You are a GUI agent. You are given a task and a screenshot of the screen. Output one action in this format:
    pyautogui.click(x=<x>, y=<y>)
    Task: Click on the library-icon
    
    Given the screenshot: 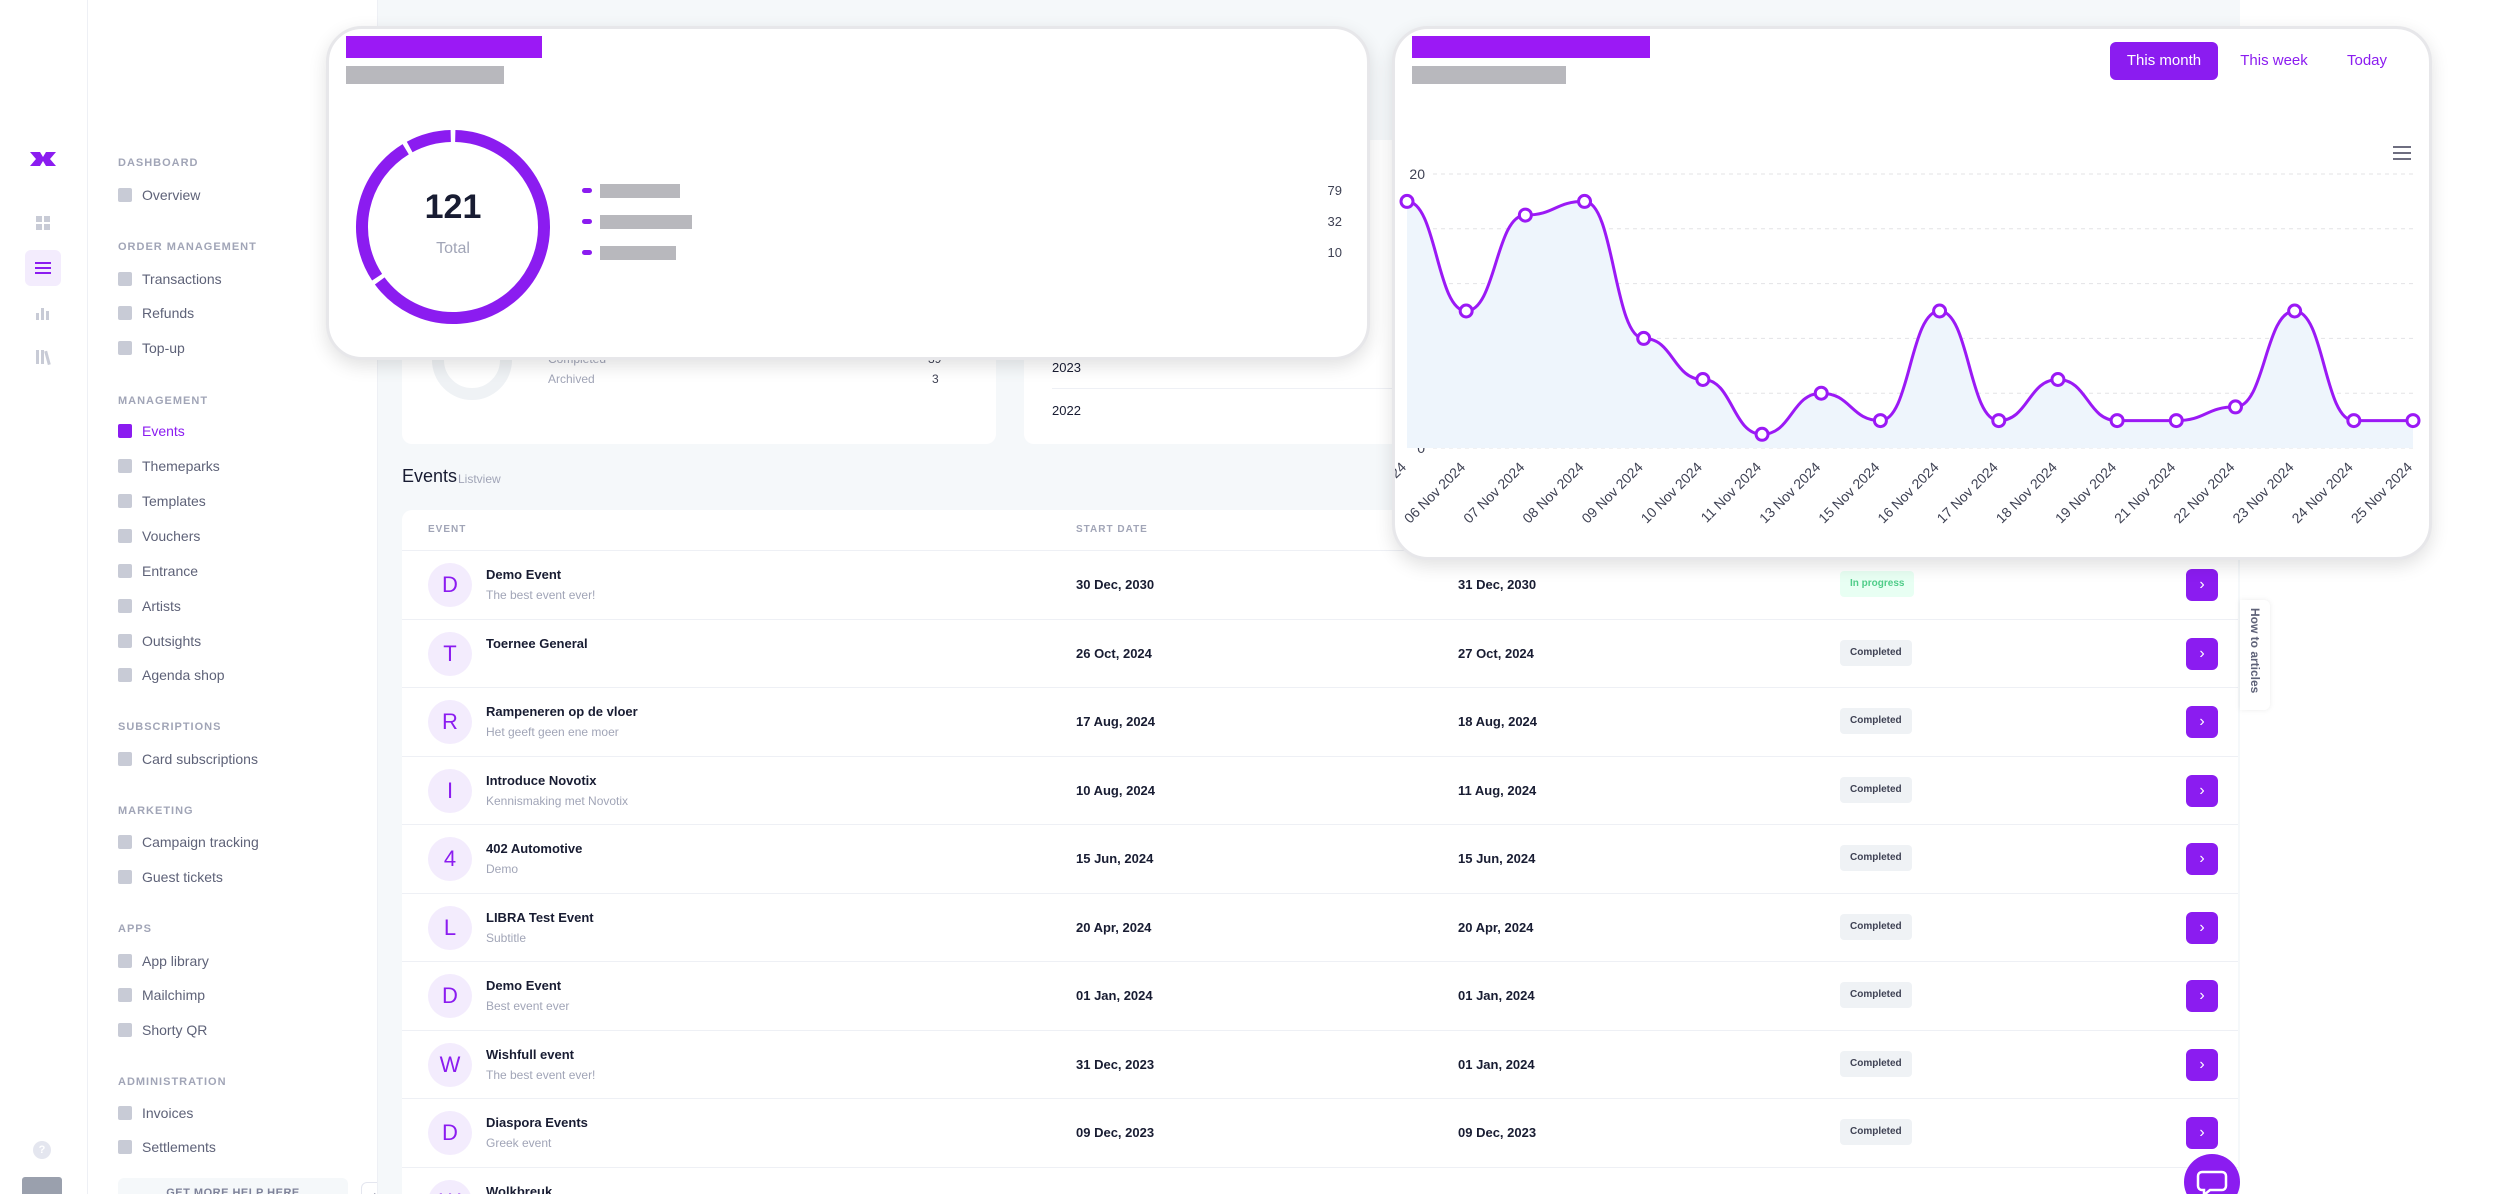 What is the action you would take?
    pyautogui.click(x=43, y=357)
    